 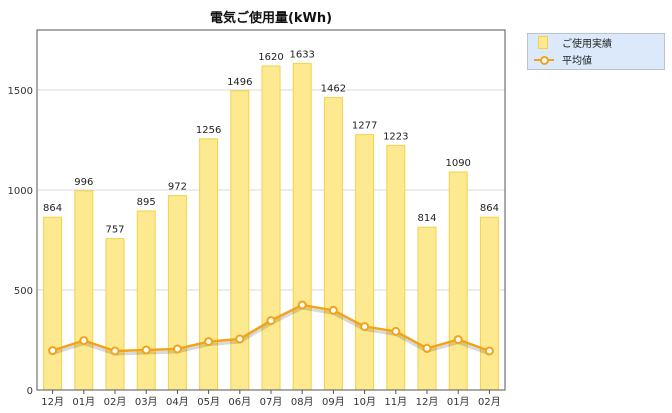 I want to click on data-label: 895, so click(x=146, y=202).